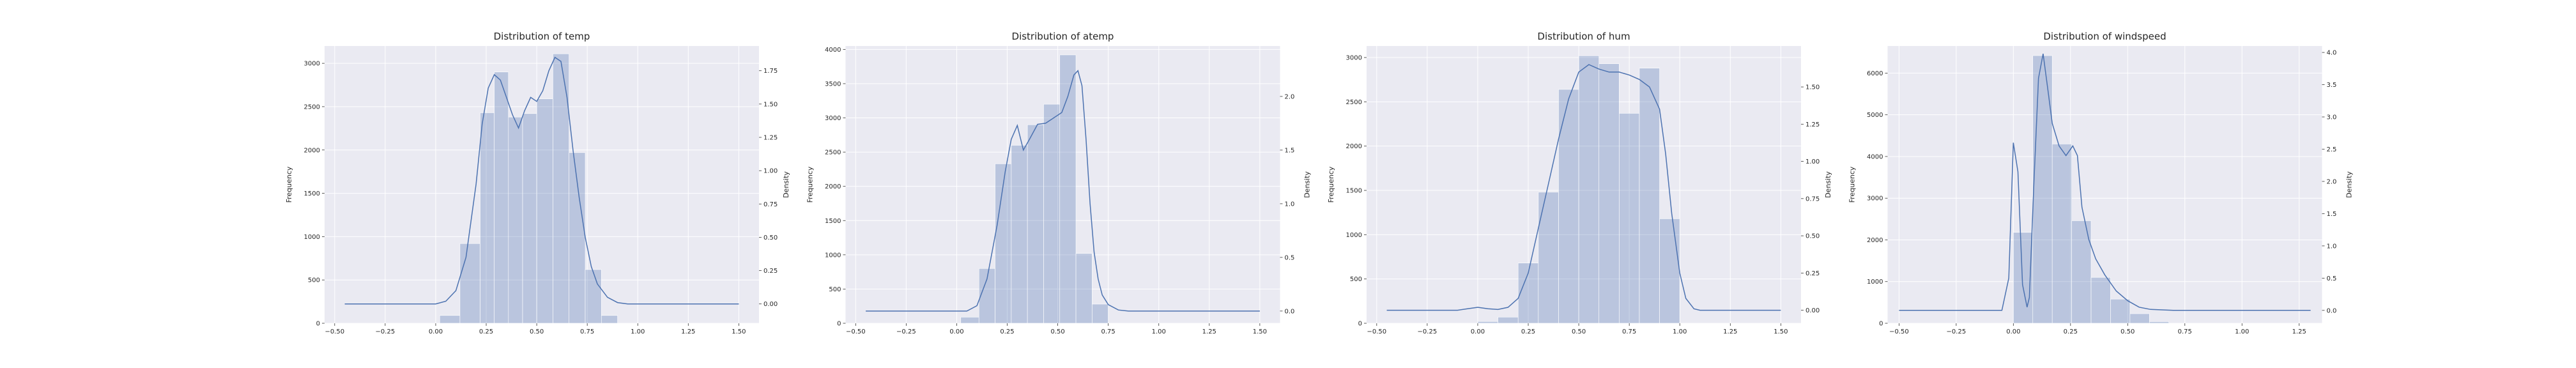 The width and height of the screenshot is (2576, 368). What do you see at coordinates (2332, 149) in the screenshot?
I see `y2-tick-label: 2.5` at bounding box center [2332, 149].